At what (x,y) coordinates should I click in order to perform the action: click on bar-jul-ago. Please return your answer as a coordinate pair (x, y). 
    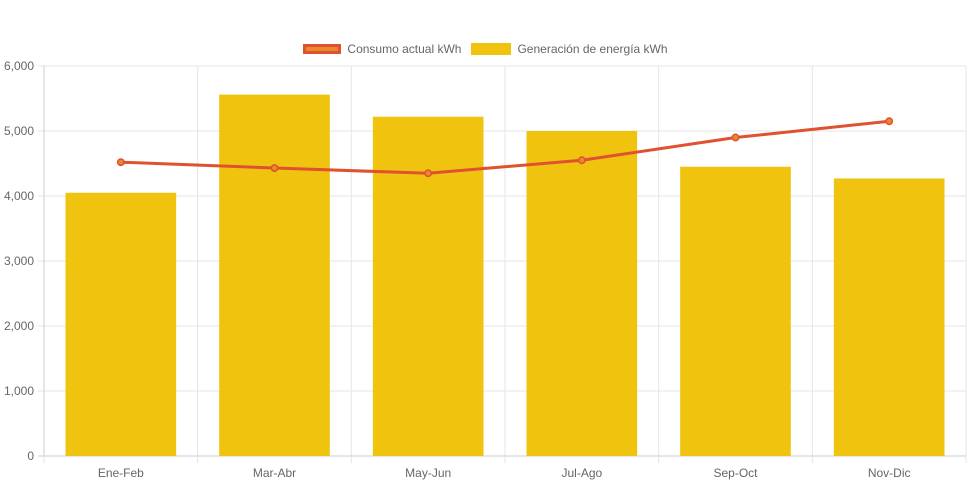
    Looking at the image, I should click on (582, 293).